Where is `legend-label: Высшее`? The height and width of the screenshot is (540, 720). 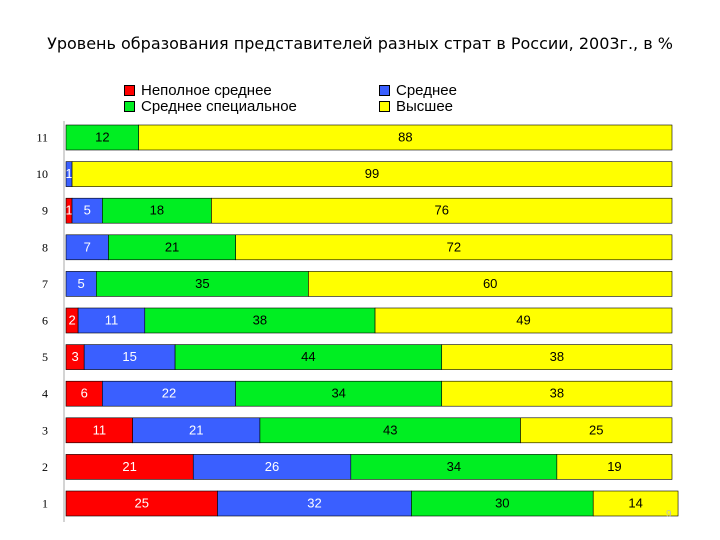 legend-label: Высшее is located at coordinates (425, 106).